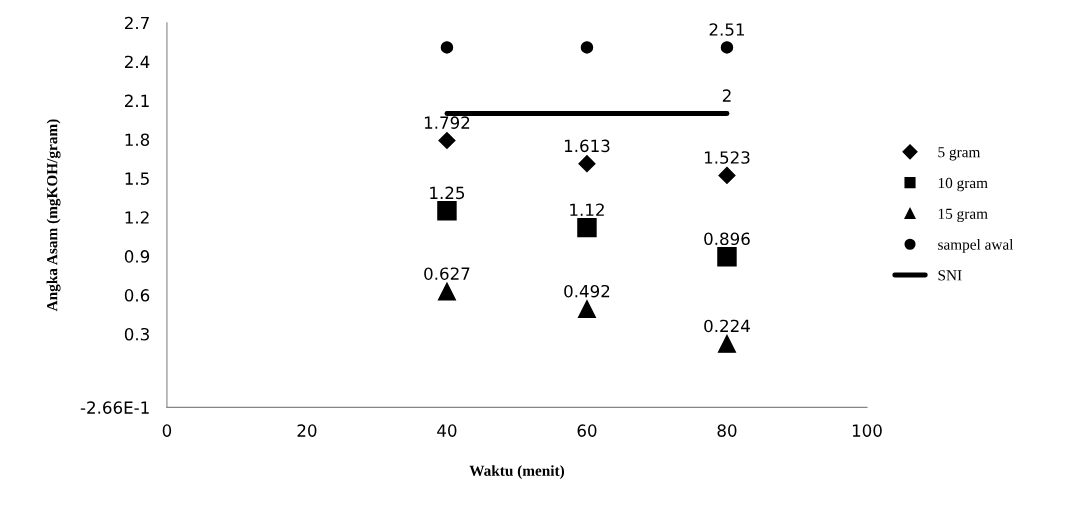 This screenshot has width=1077, height=506. Describe the element at coordinates (136, 334) in the screenshot. I see `y-tick-label: 0.3` at that location.